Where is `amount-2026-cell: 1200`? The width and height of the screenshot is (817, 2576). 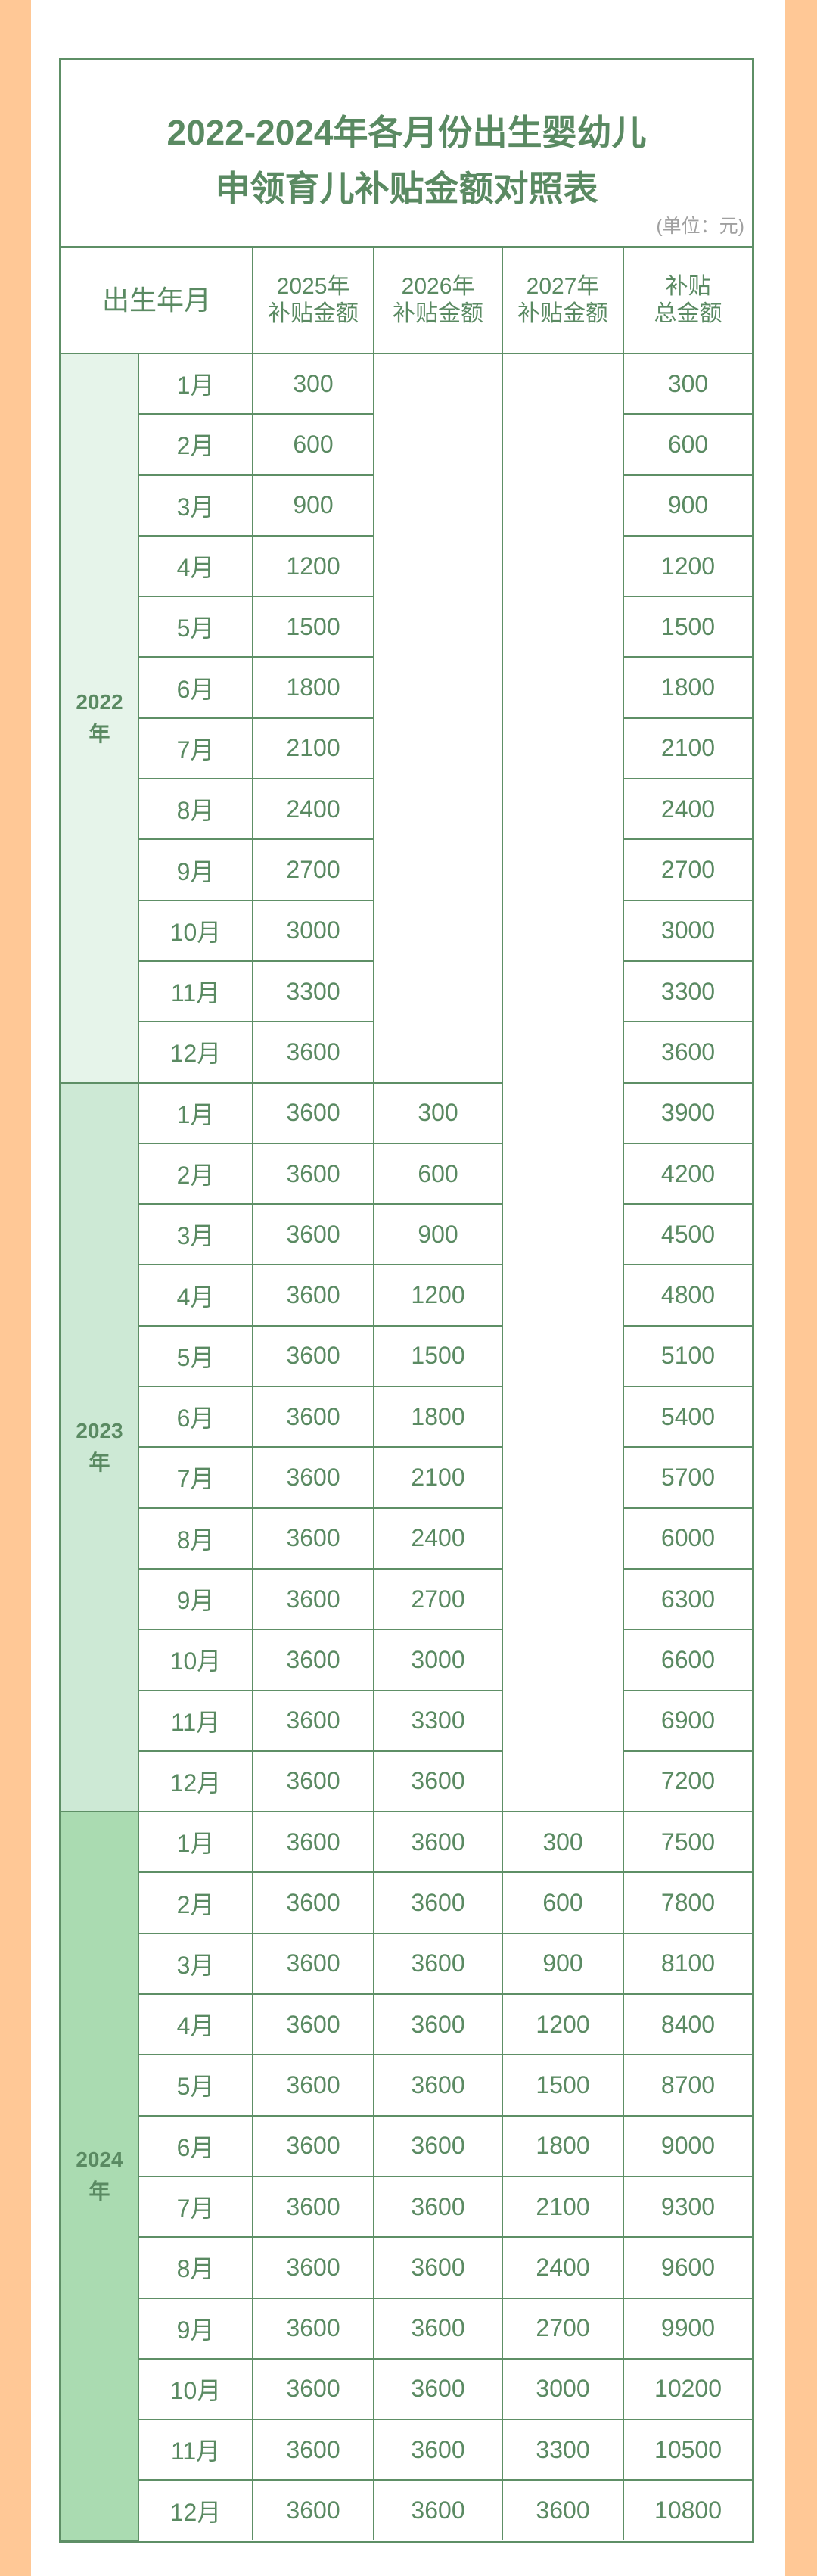
amount-2026-cell: 1200 is located at coordinates (439, 1295).